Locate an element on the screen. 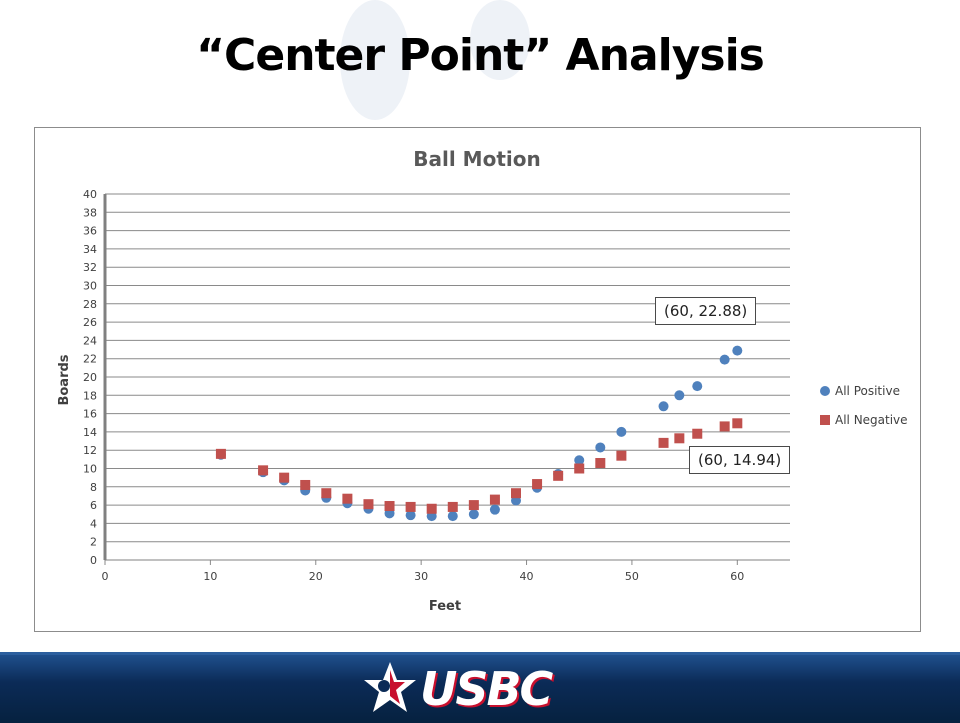  star-bowler-icon is located at coordinates (390, 687).